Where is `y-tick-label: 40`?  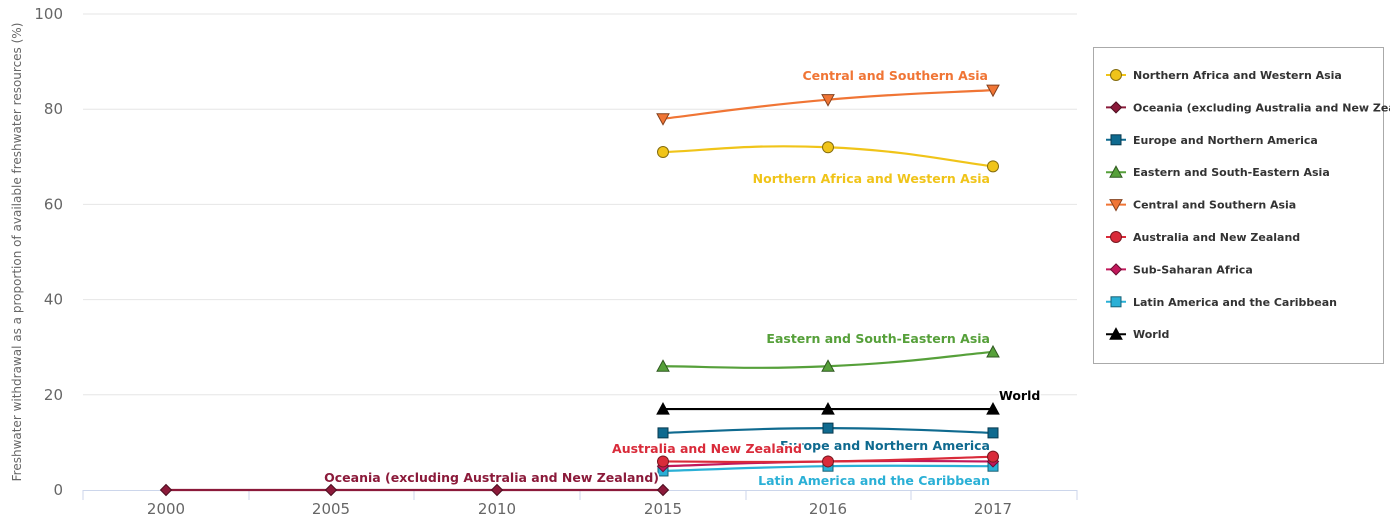 y-tick-label: 40 is located at coordinates (53, 300).